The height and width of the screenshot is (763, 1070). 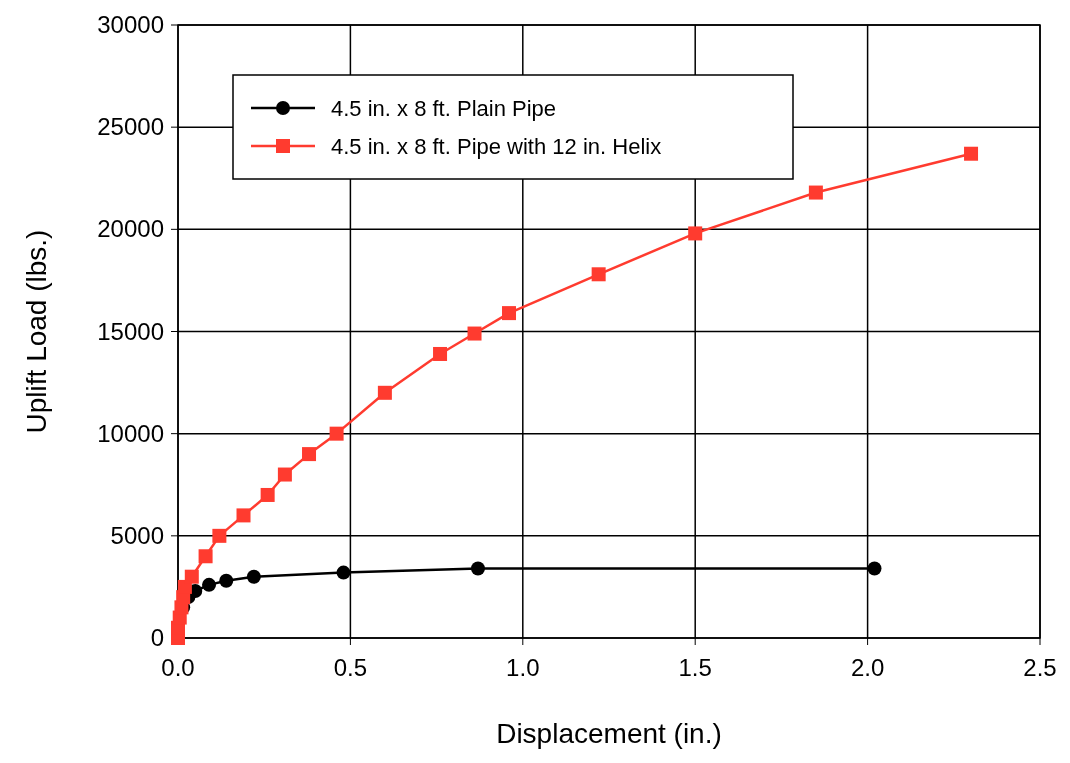 I want to click on y-tick-label: 0, so click(x=157, y=637).